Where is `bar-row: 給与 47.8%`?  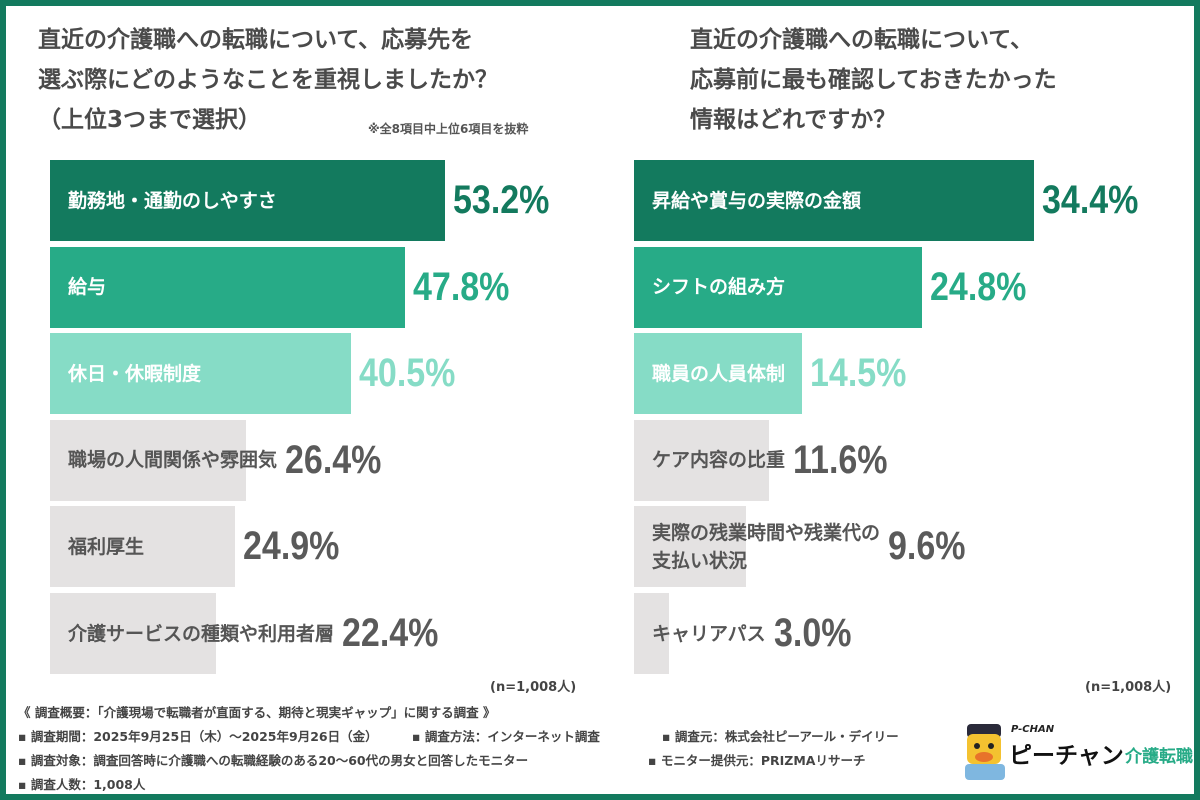
bar-row: 給与 47.8% is located at coordinates (330, 287).